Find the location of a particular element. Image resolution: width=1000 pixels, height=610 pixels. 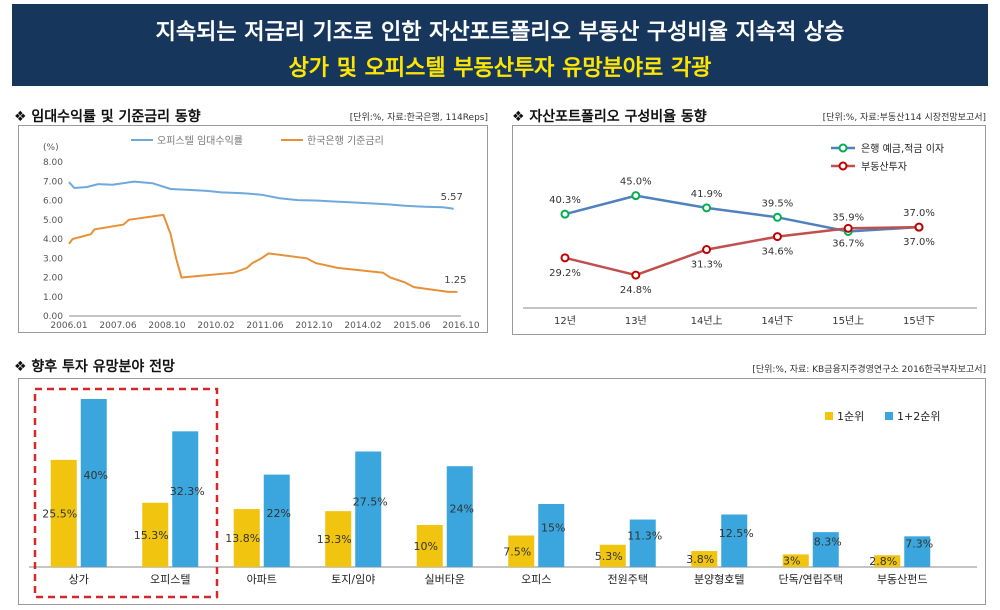

page-title: 지속되는 저금리 기조로 인한 자산포트폴리오 부동산 구성비율 지속적 상승 is located at coordinates (500, 32).